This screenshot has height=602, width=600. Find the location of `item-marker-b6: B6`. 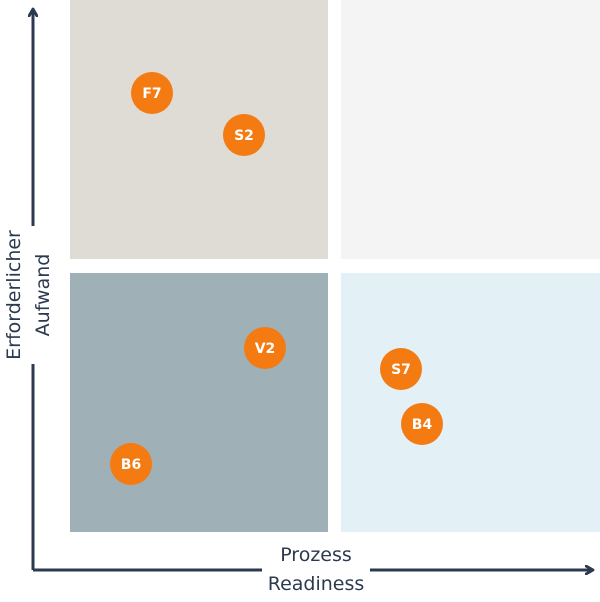

item-marker-b6: B6 is located at coordinates (131, 464).